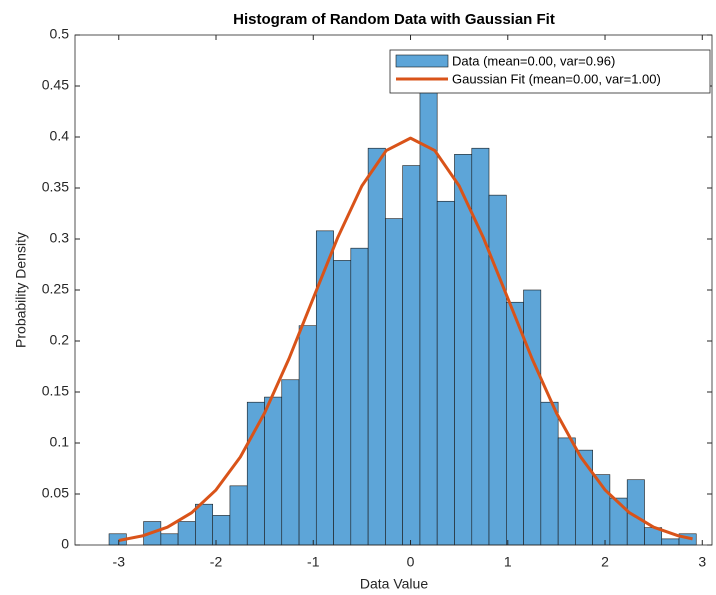  Describe the element at coordinates (65, 544) in the screenshot. I see `y-tick-label: 0` at that location.